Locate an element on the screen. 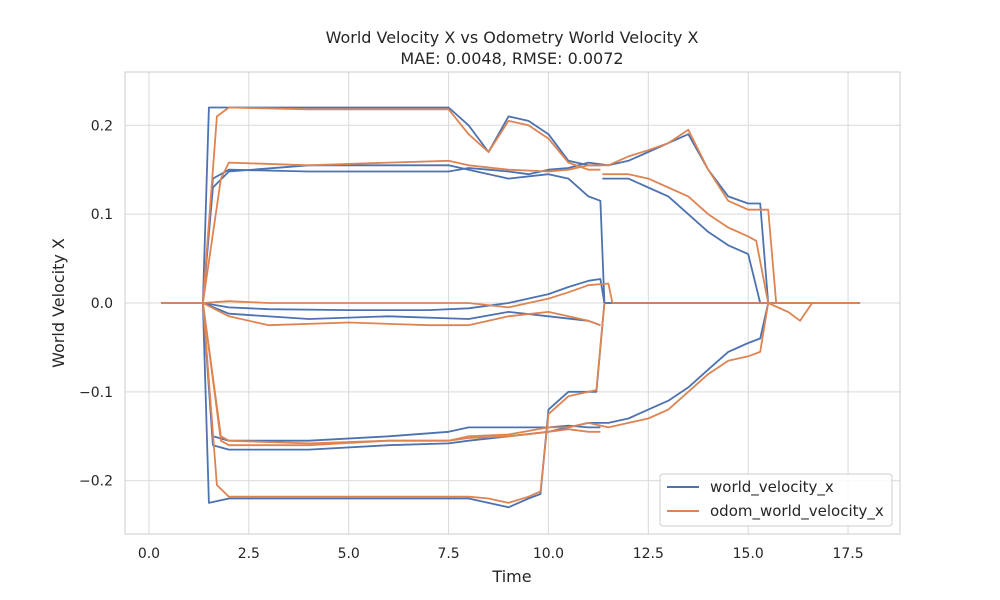 This screenshot has height=600, width=1000. x-tick-label: 0.0 is located at coordinates (149, 554).